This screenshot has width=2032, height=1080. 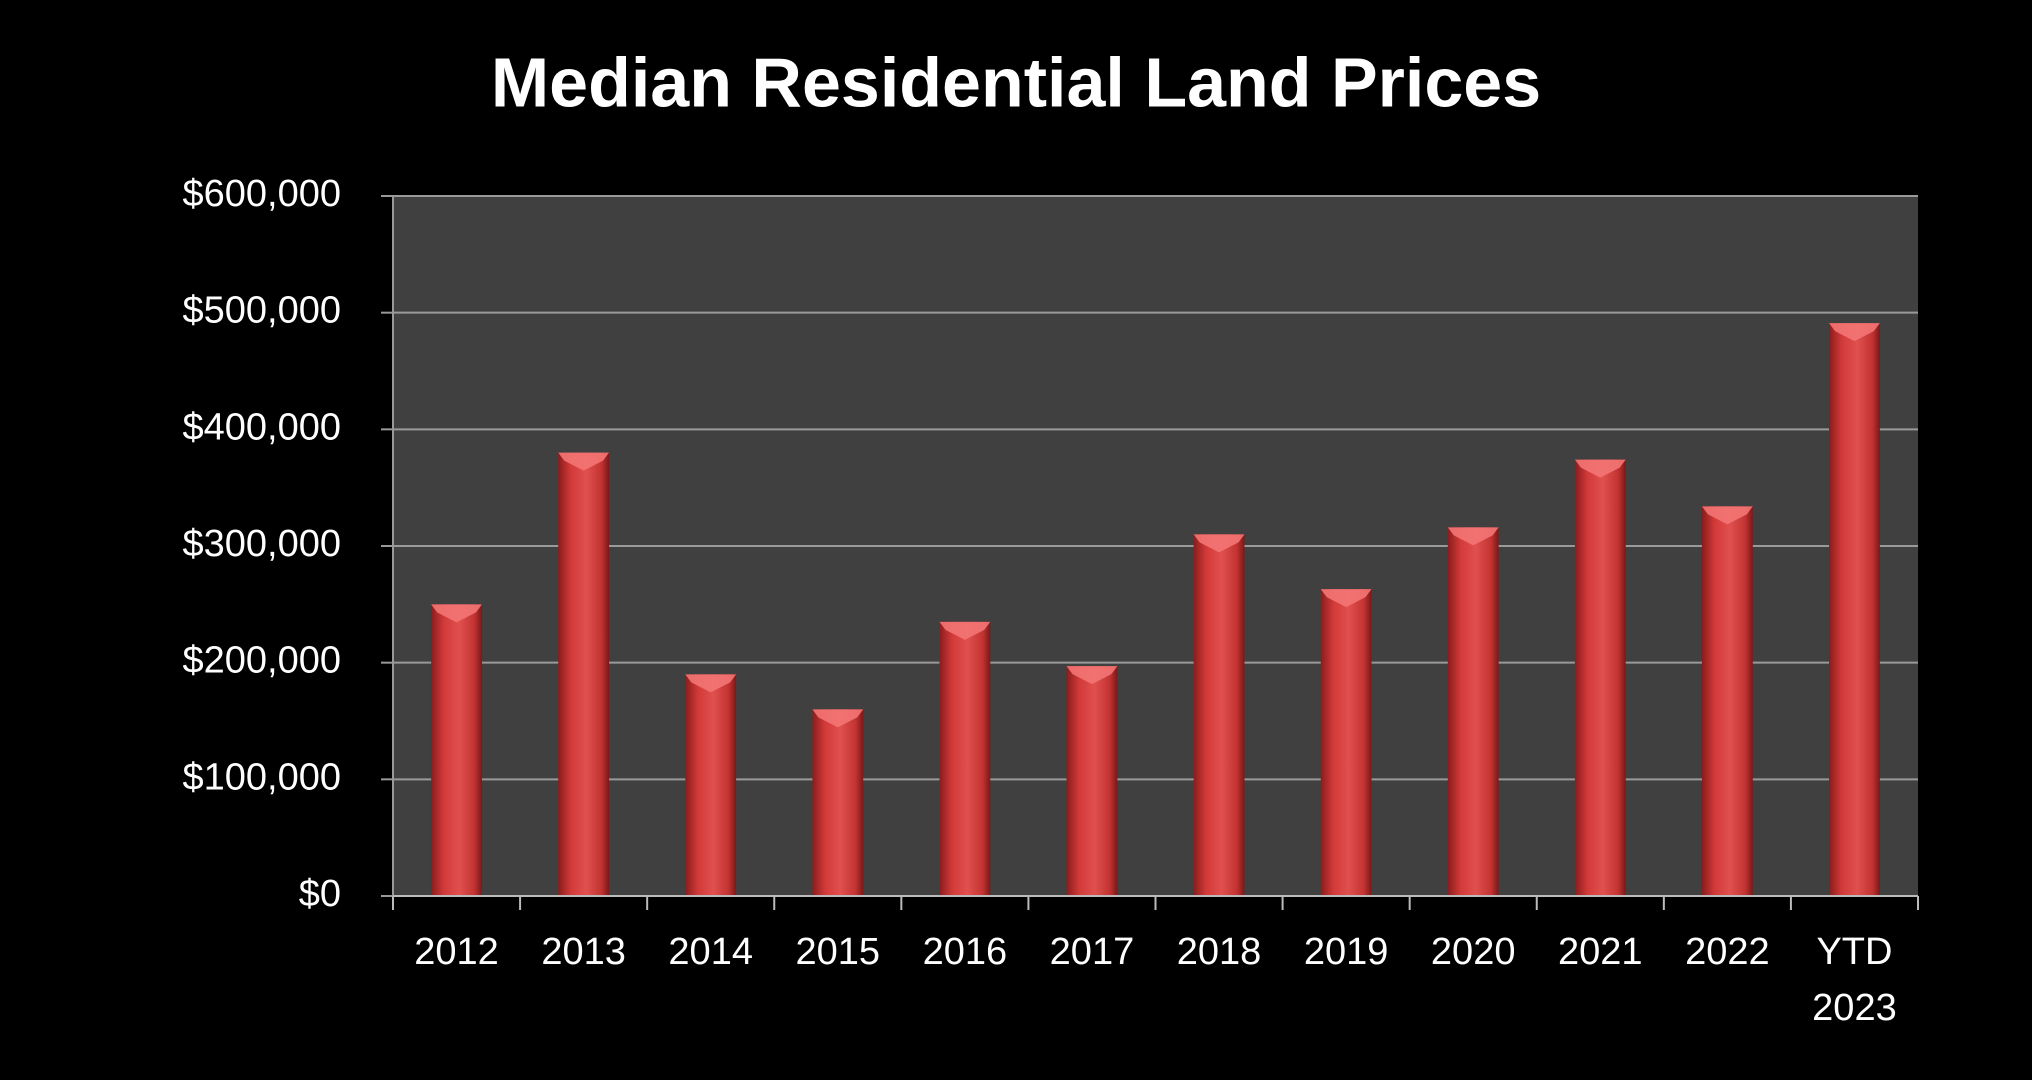 I want to click on x-tick-label: 2019, so click(x=1346, y=952).